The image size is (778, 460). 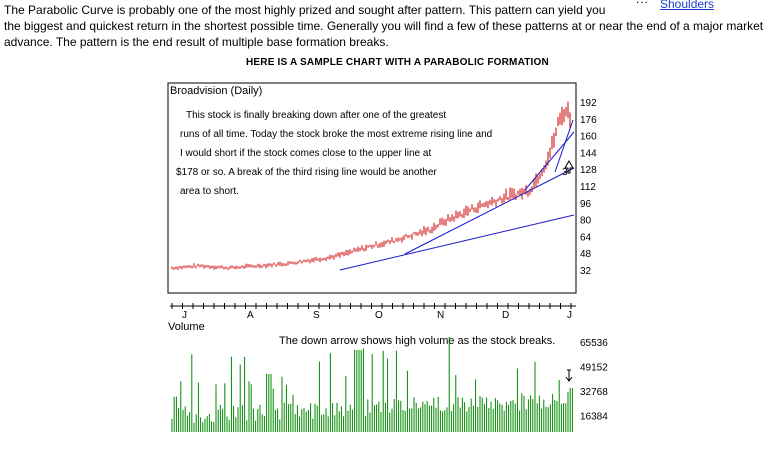 I want to click on up-arrow-marker, so click(x=569, y=166).